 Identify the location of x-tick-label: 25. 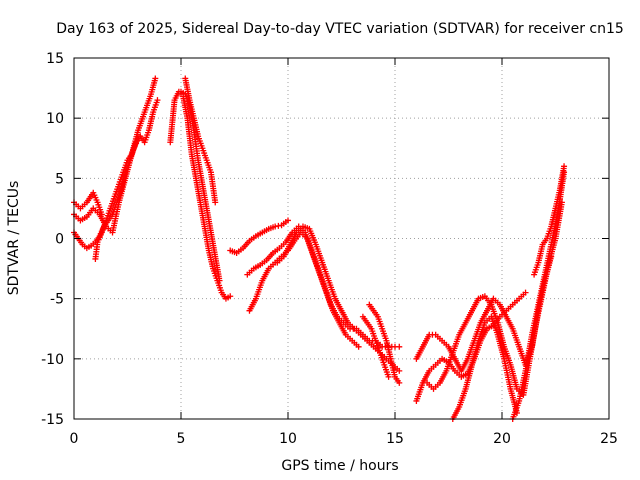
(609, 439).